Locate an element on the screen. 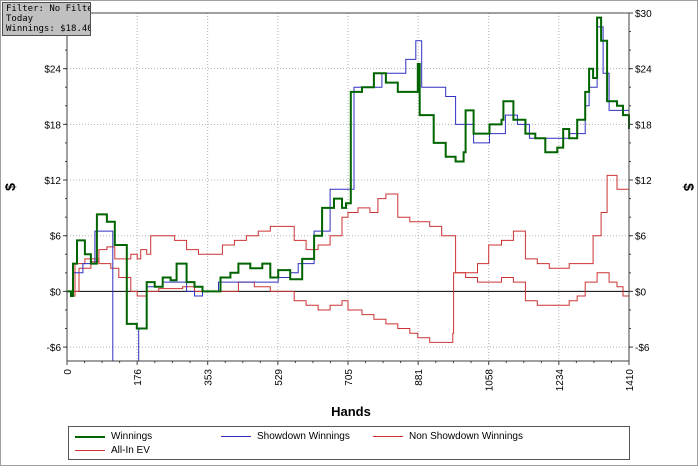  x-tick-label: 529 is located at coordinates (279, 377).